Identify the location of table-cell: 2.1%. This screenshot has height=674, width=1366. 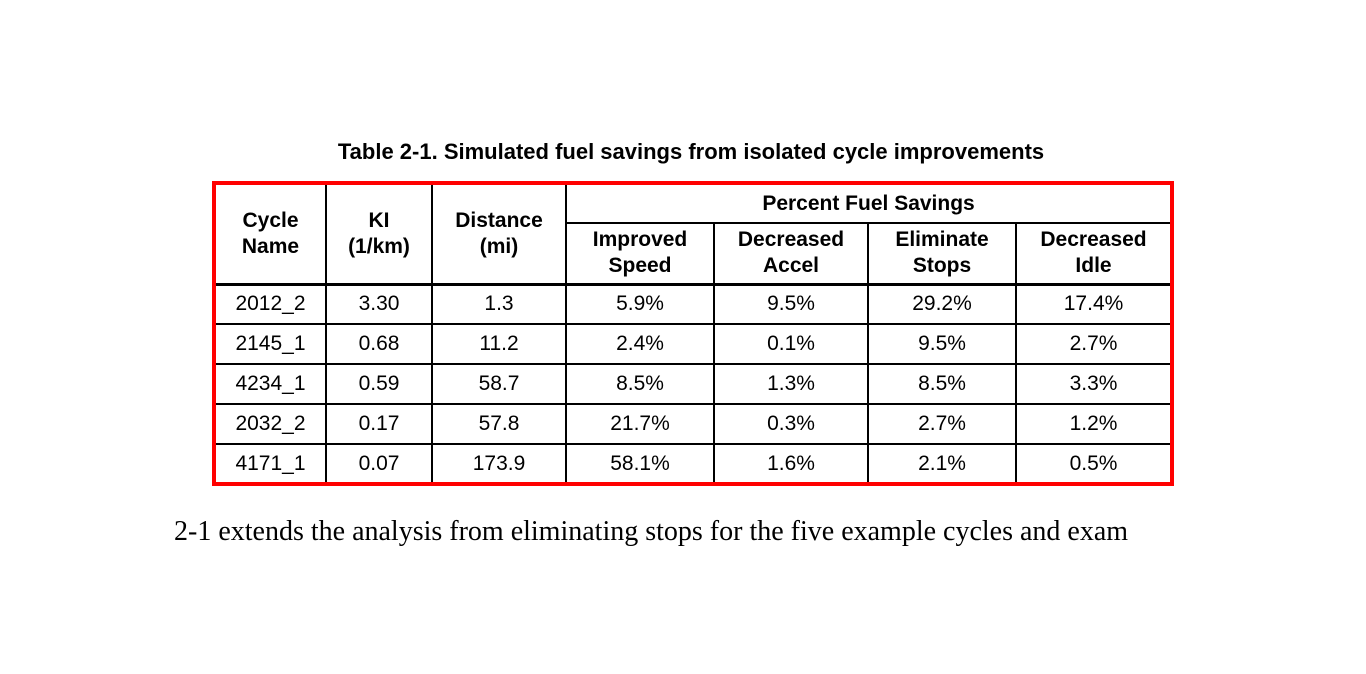
(942, 464).